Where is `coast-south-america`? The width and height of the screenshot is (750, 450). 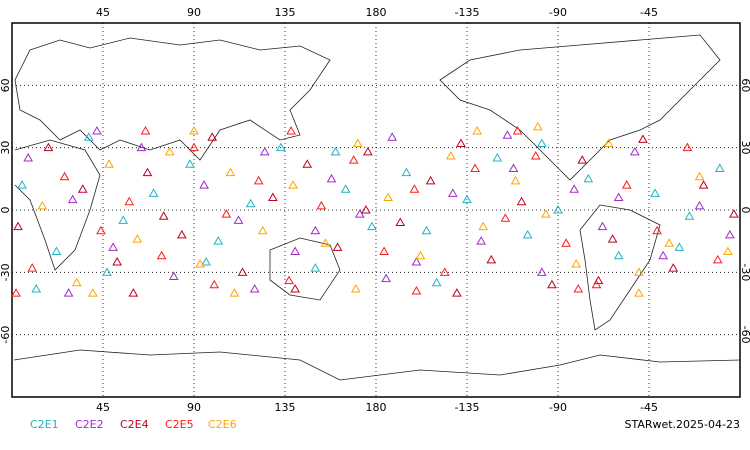
coast-south-america is located at coordinates (620, 267).